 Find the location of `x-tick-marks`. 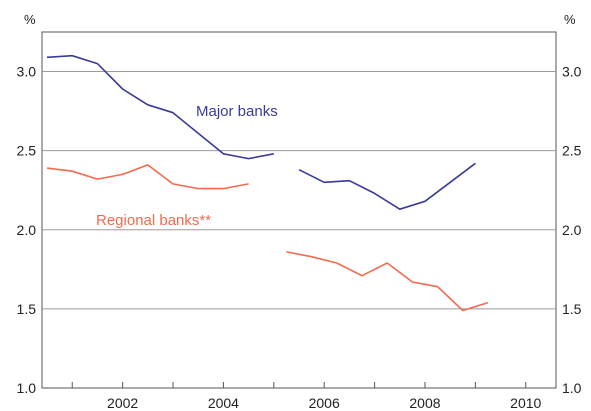

x-tick-marks is located at coordinates (299, 385).